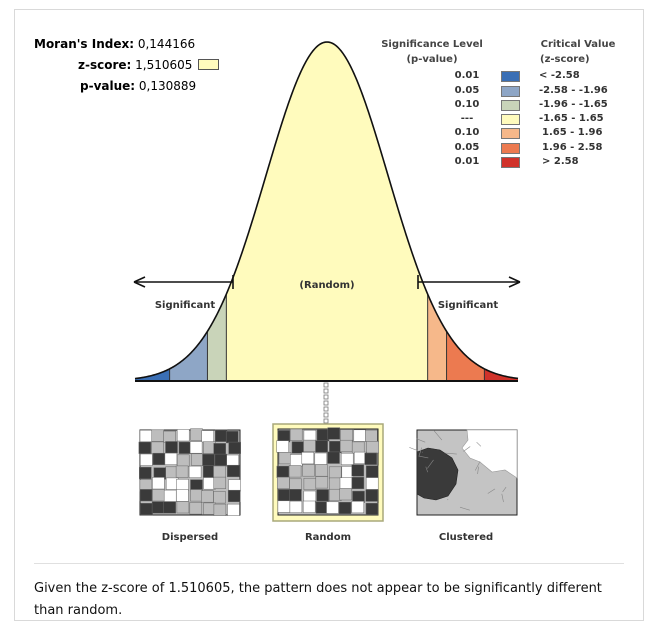 Image resolution: width=658 pixels, height=629 pixels. What do you see at coordinates (469, 282) in the screenshot?
I see `right-arrow` at bounding box center [469, 282].